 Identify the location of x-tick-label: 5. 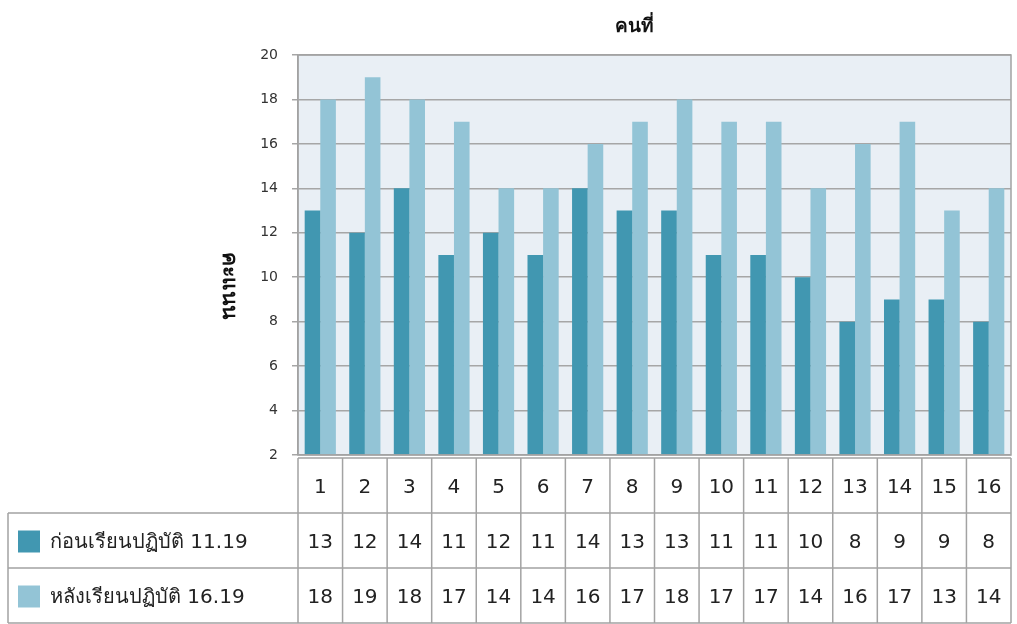
(498, 485).